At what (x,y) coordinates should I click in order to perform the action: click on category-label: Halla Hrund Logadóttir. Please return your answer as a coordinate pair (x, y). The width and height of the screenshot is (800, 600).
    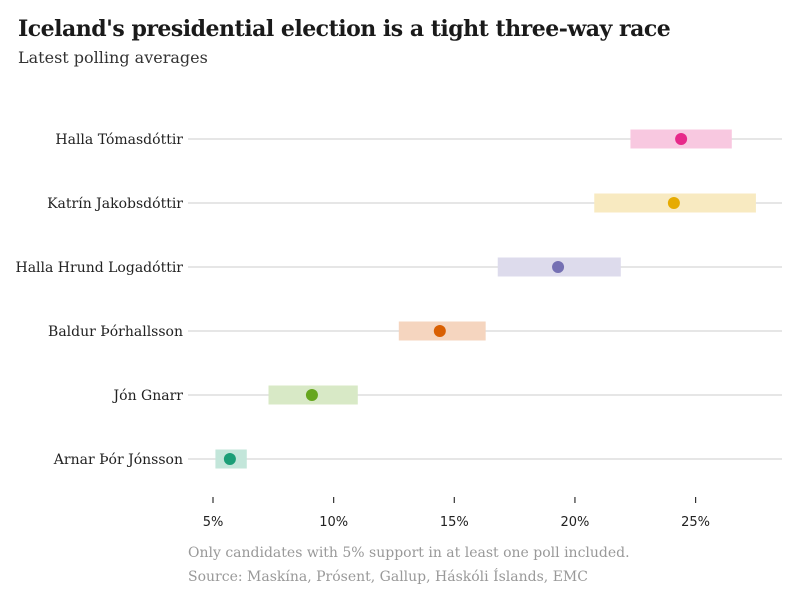
    Looking at the image, I should click on (99, 268).